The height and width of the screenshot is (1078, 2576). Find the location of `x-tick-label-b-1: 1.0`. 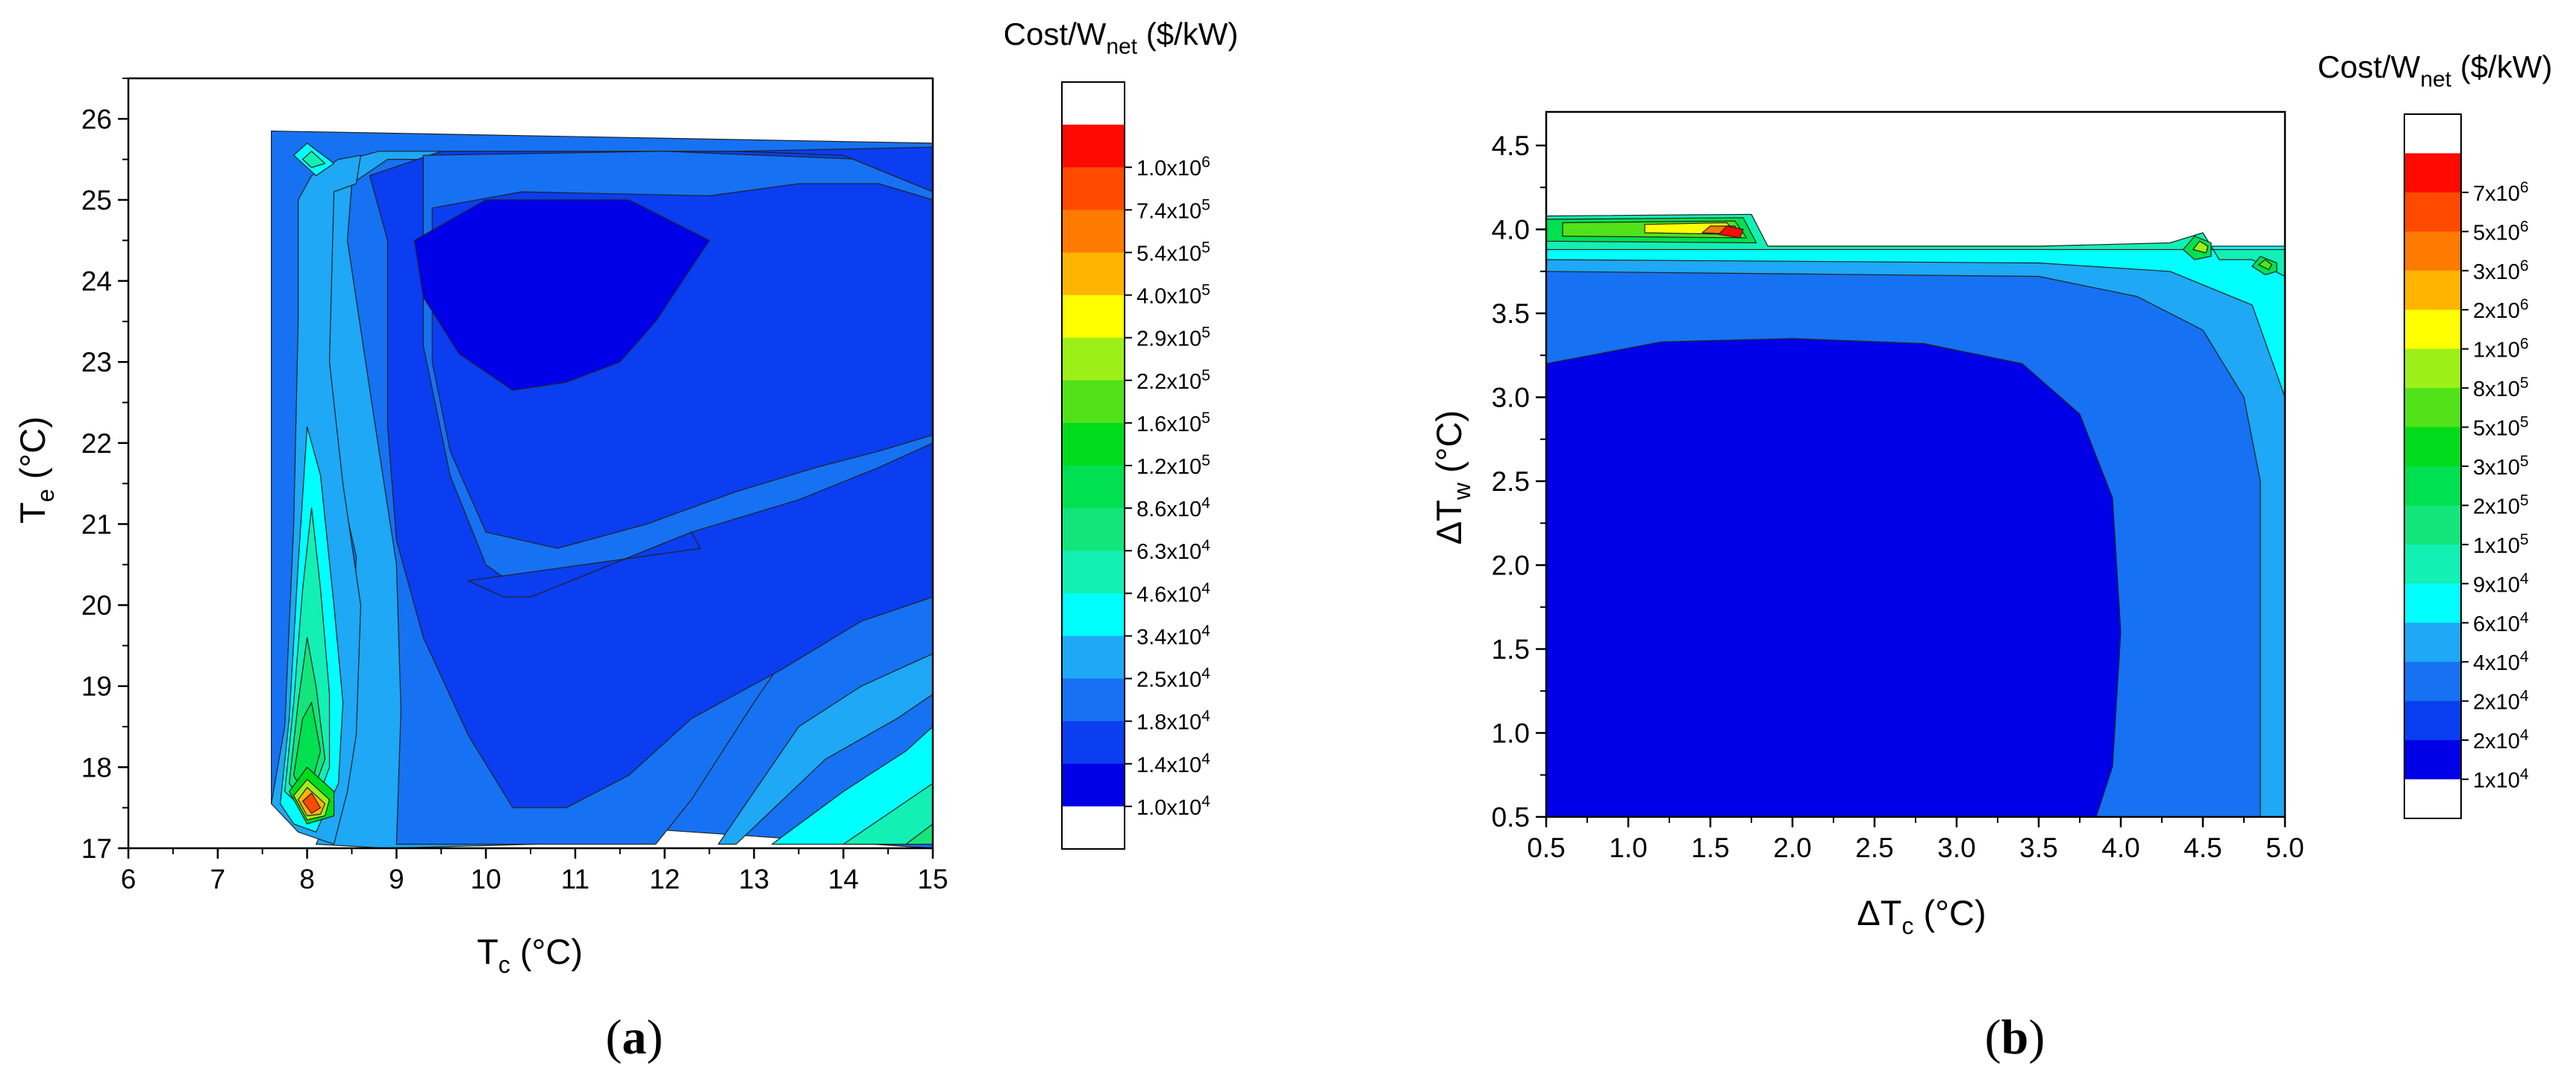

x-tick-label-b-1: 1.0 is located at coordinates (1628, 848).